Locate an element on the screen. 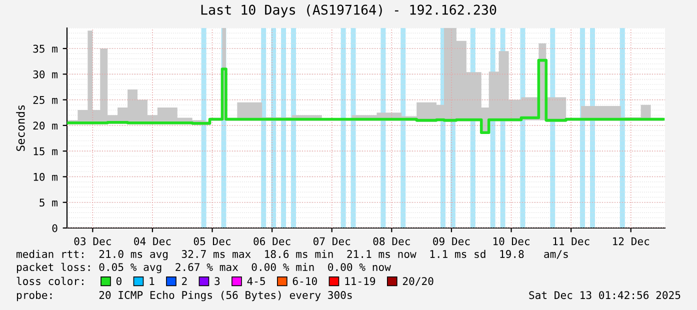 This screenshot has height=310, width=697. text: packet loss: 0.05 % avg 2.67 % max 0.00 % min 0.00 % now is located at coordinates (203, 268).